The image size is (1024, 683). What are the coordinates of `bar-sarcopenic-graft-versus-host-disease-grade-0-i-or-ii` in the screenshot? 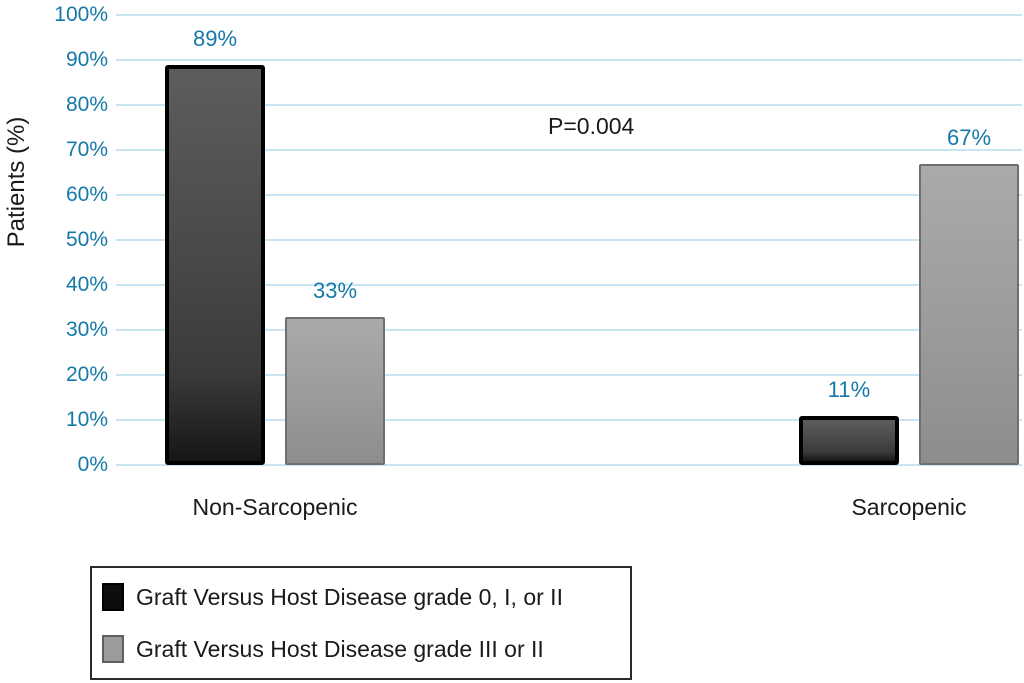 It's located at (849, 440).